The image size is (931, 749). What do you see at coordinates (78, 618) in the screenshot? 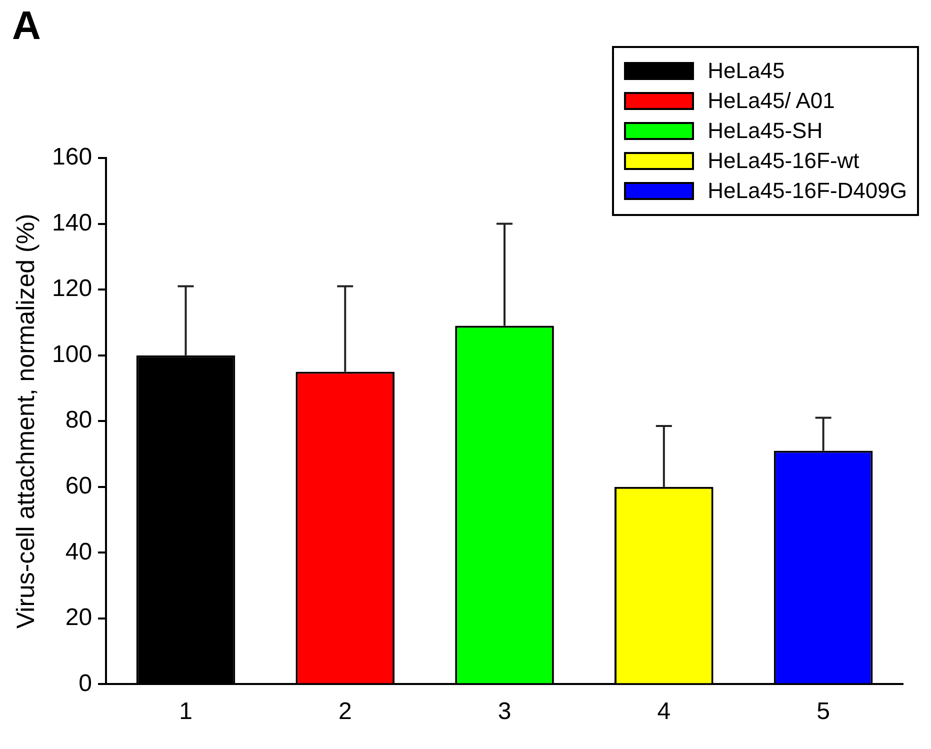
I see `y-tick-label: 20` at bounding box center [78, 618].